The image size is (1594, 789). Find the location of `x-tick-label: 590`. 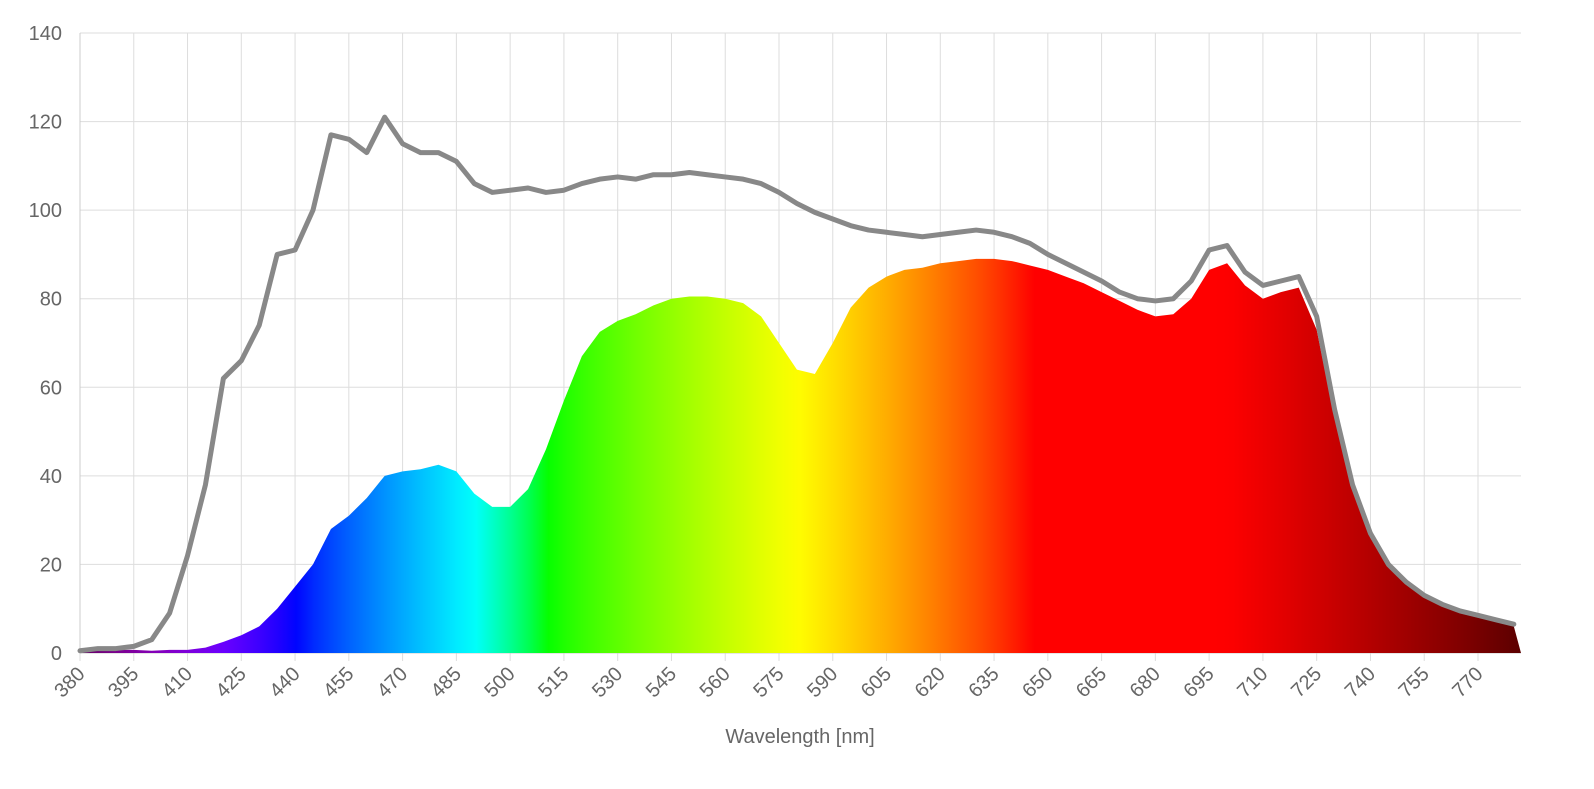

x-tick-label: 590 is located at coordinates (822, 682).